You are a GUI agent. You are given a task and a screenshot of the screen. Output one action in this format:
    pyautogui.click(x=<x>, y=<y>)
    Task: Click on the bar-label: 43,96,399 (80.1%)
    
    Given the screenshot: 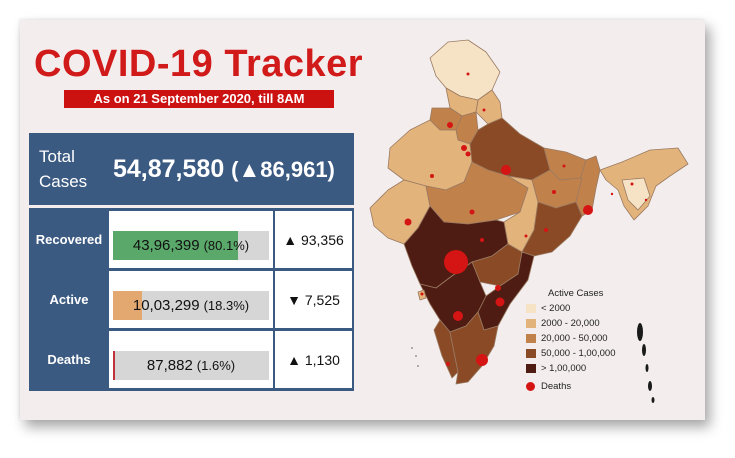 What is the action you would take?
    pyautogui.click(x=191, y=245)
    